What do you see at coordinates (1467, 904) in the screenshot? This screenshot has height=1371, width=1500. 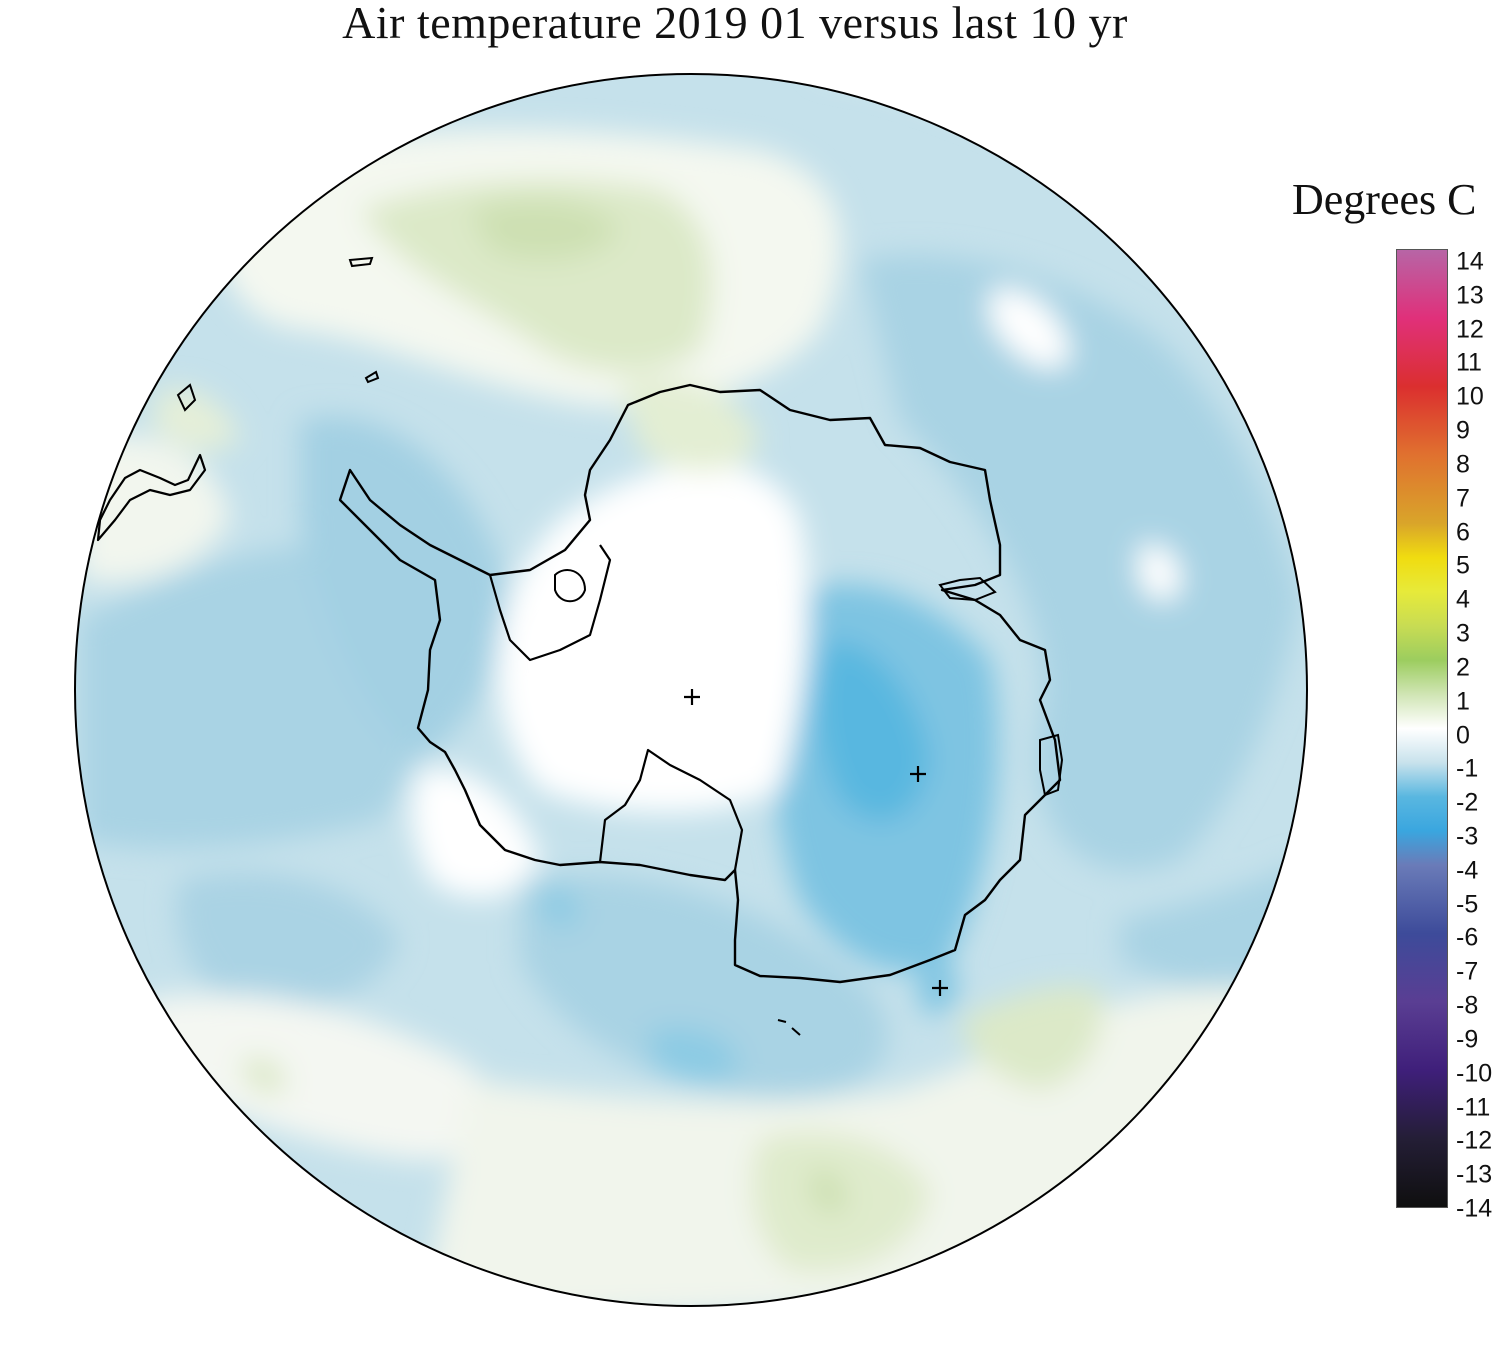 I see `colorbar-tick-label: -5` at bounding box center [1467, 904].